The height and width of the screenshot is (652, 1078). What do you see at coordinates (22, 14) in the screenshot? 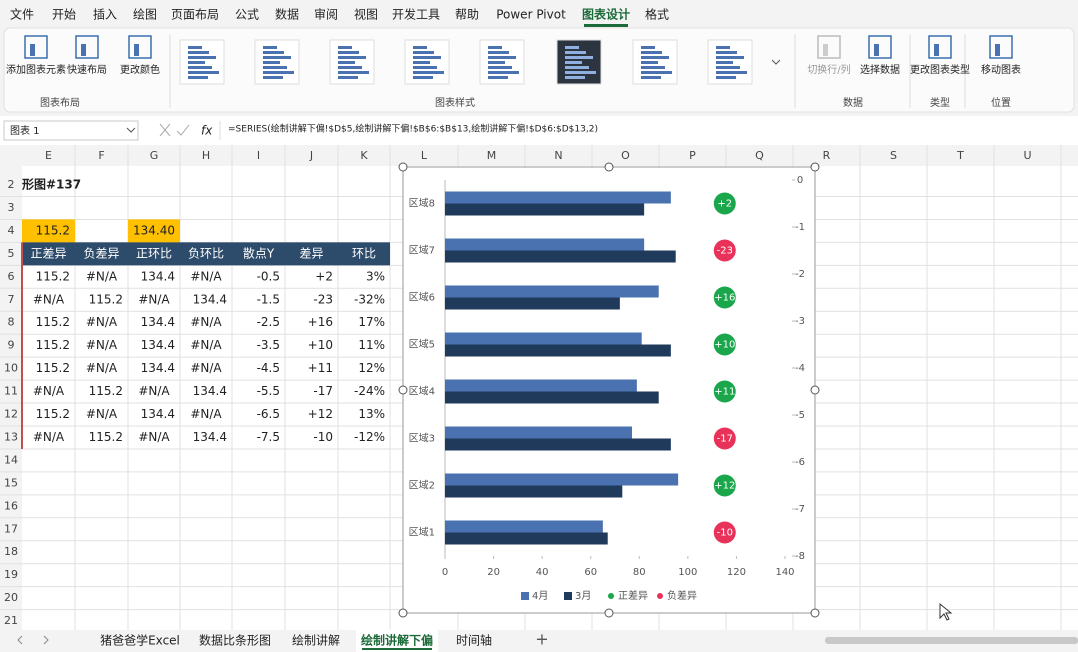
I see `ribbon-tab: 文件` at bounding box center [22, 14].